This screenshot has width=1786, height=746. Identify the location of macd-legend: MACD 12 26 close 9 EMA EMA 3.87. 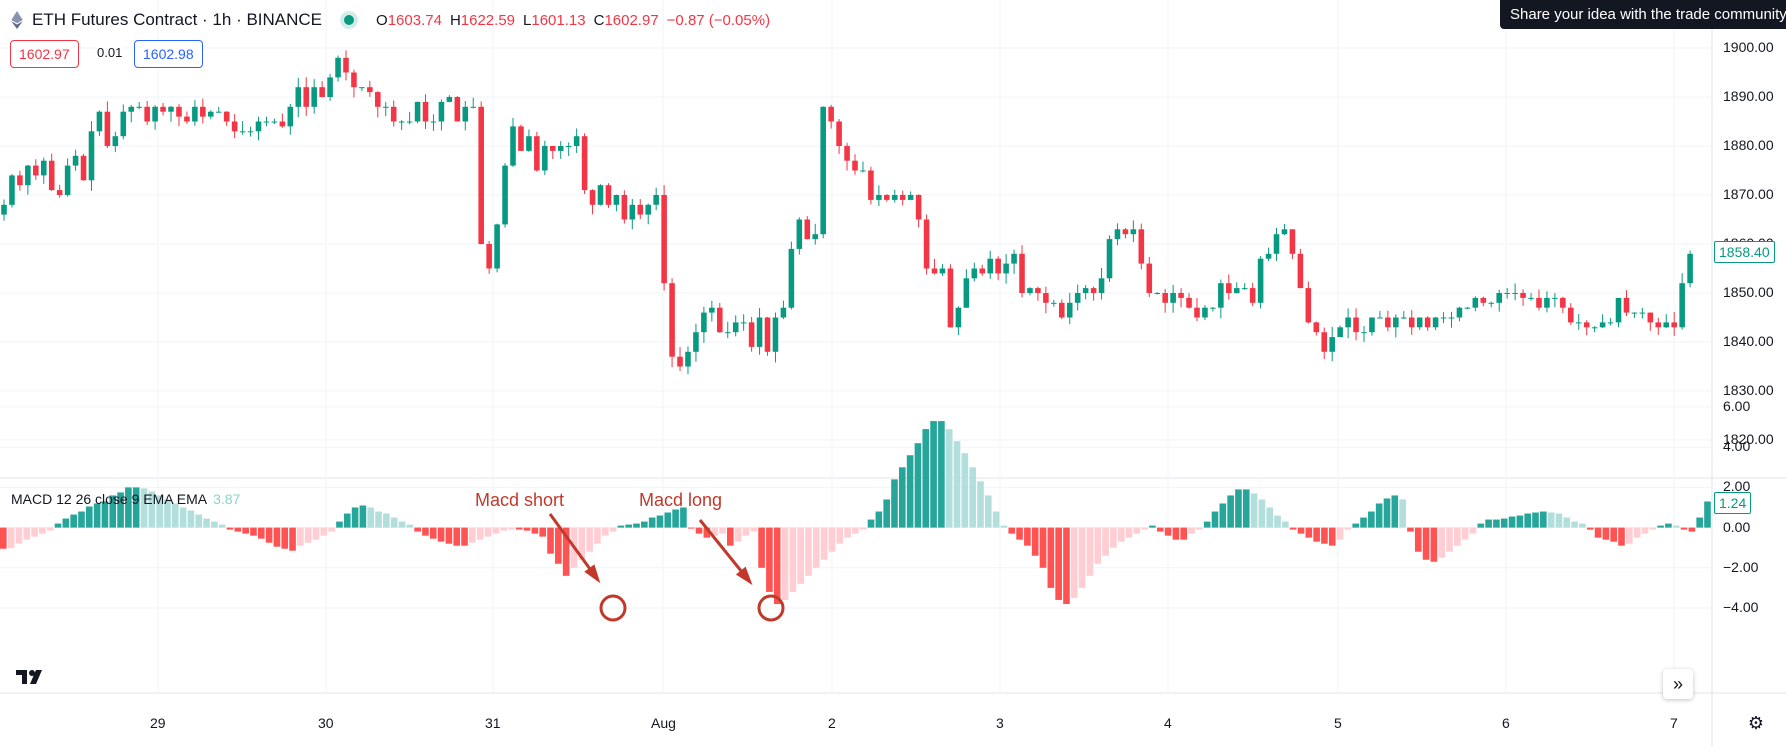
(125, 499).